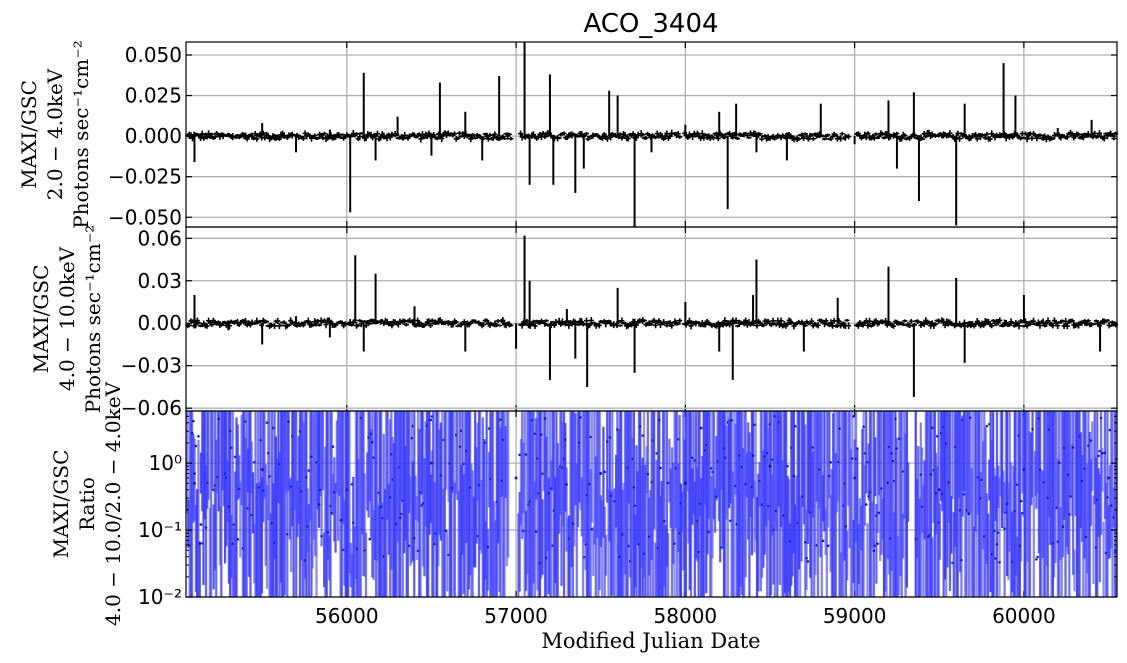 This screenshot has height=663, width=1127. I want to click on y-tick-label-0: −0.06, so click(151, 408).